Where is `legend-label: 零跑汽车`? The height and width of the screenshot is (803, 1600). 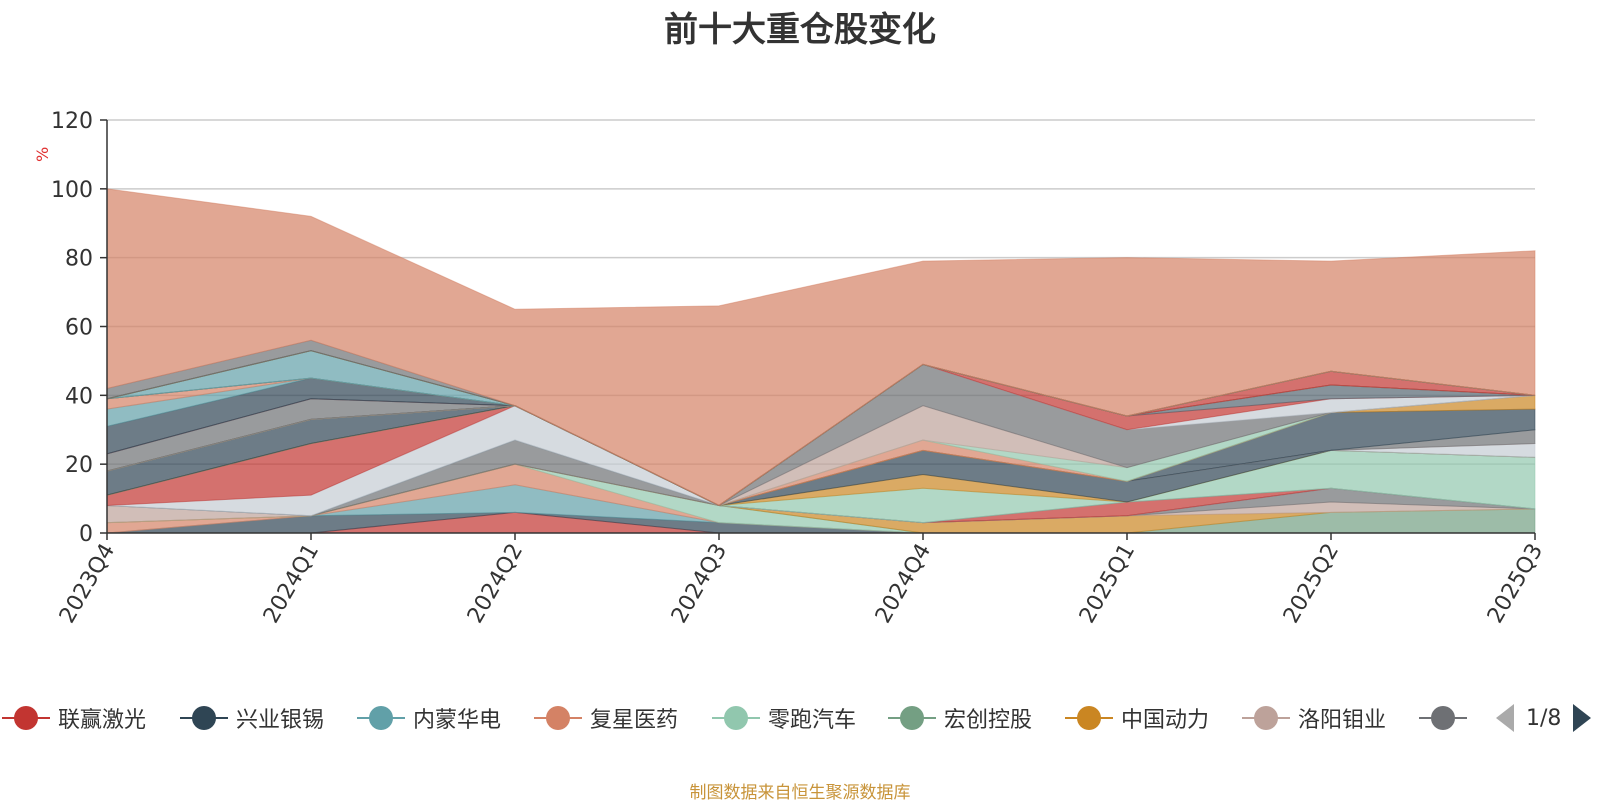 legend-label: 零跑汽车 is located at coordinates (812, 720).